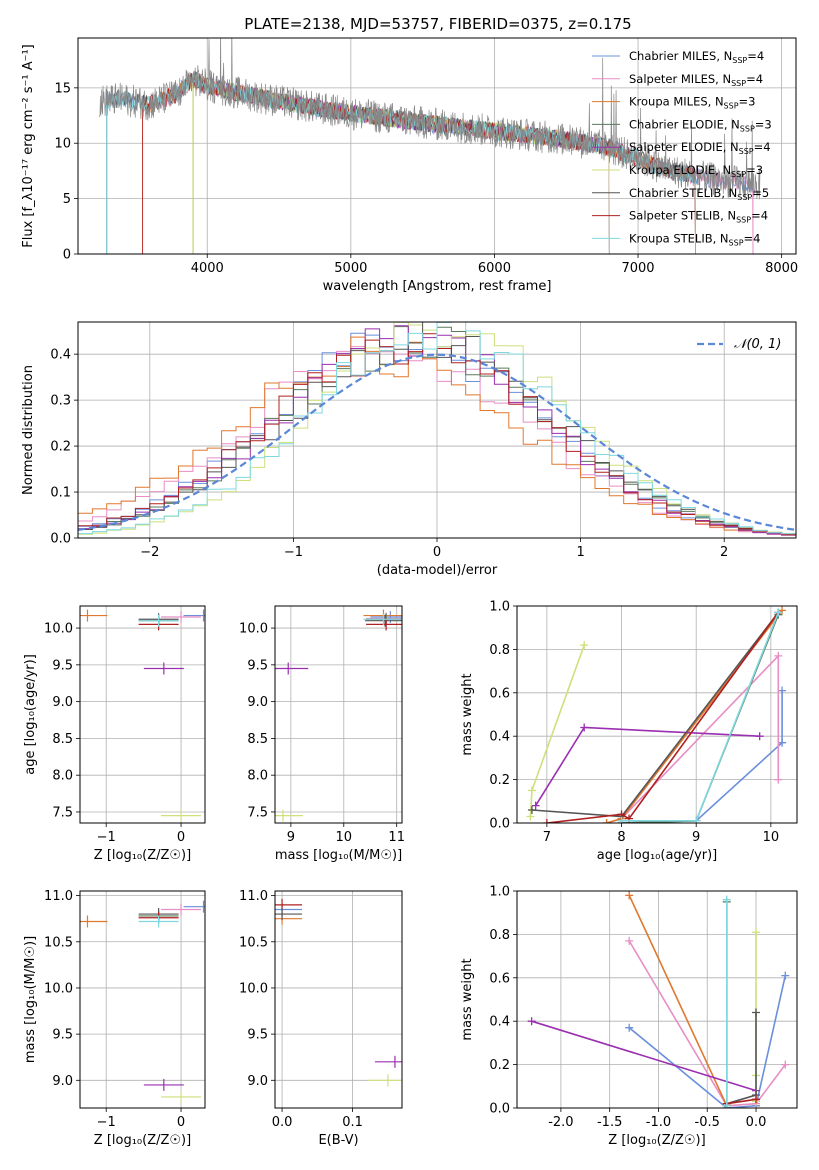  Describe the element at coordinates (149, 552) in the screenshot. I see `tick-label-x: −2` at that location.